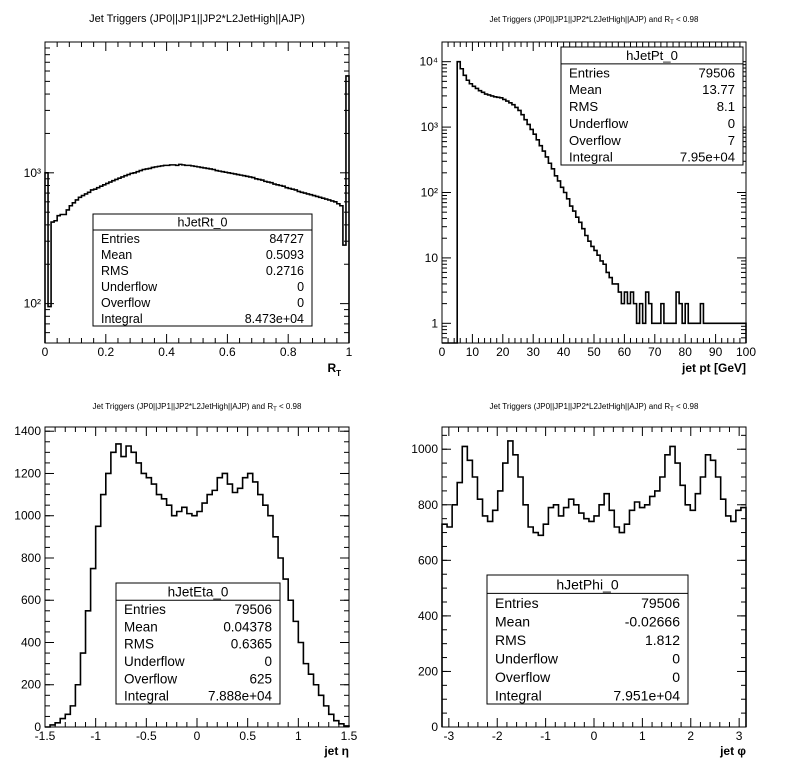 The height and width of the screenshot is (772, 796). I want to click on x-axis-label: jet φ, so click(732, 751).